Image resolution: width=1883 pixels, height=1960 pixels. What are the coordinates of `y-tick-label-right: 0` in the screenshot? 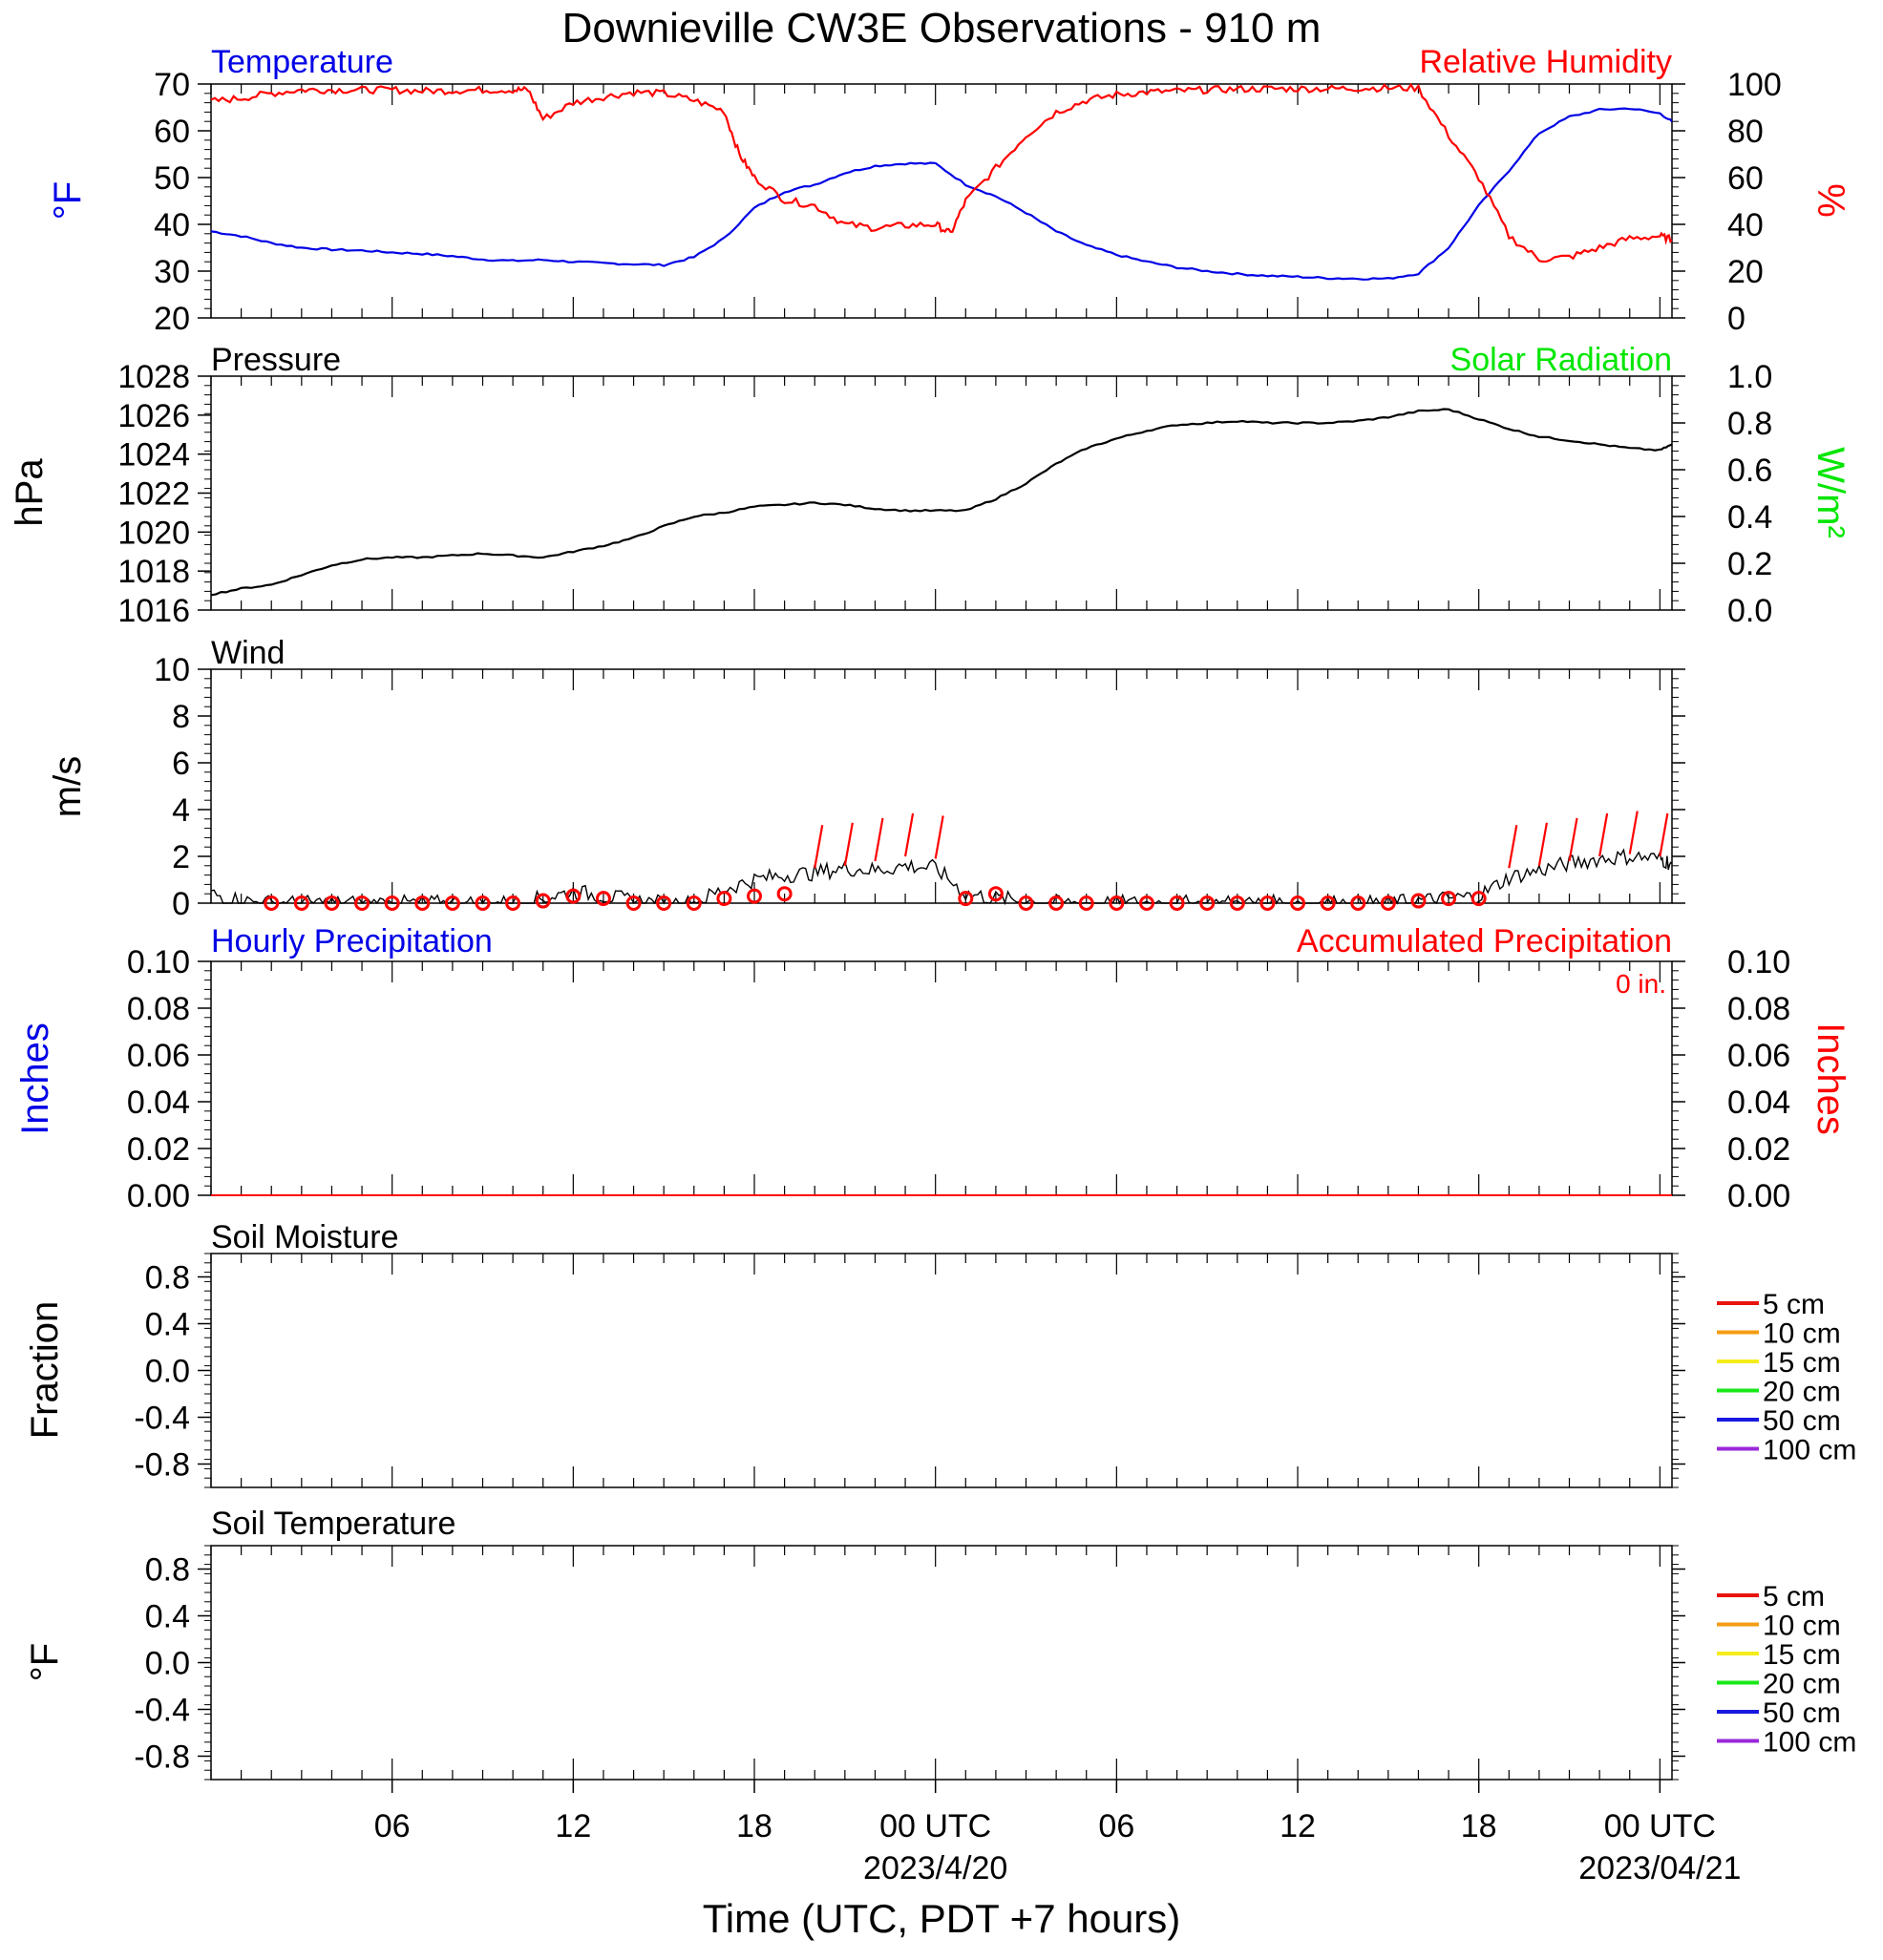 It's located at (1736, 319).